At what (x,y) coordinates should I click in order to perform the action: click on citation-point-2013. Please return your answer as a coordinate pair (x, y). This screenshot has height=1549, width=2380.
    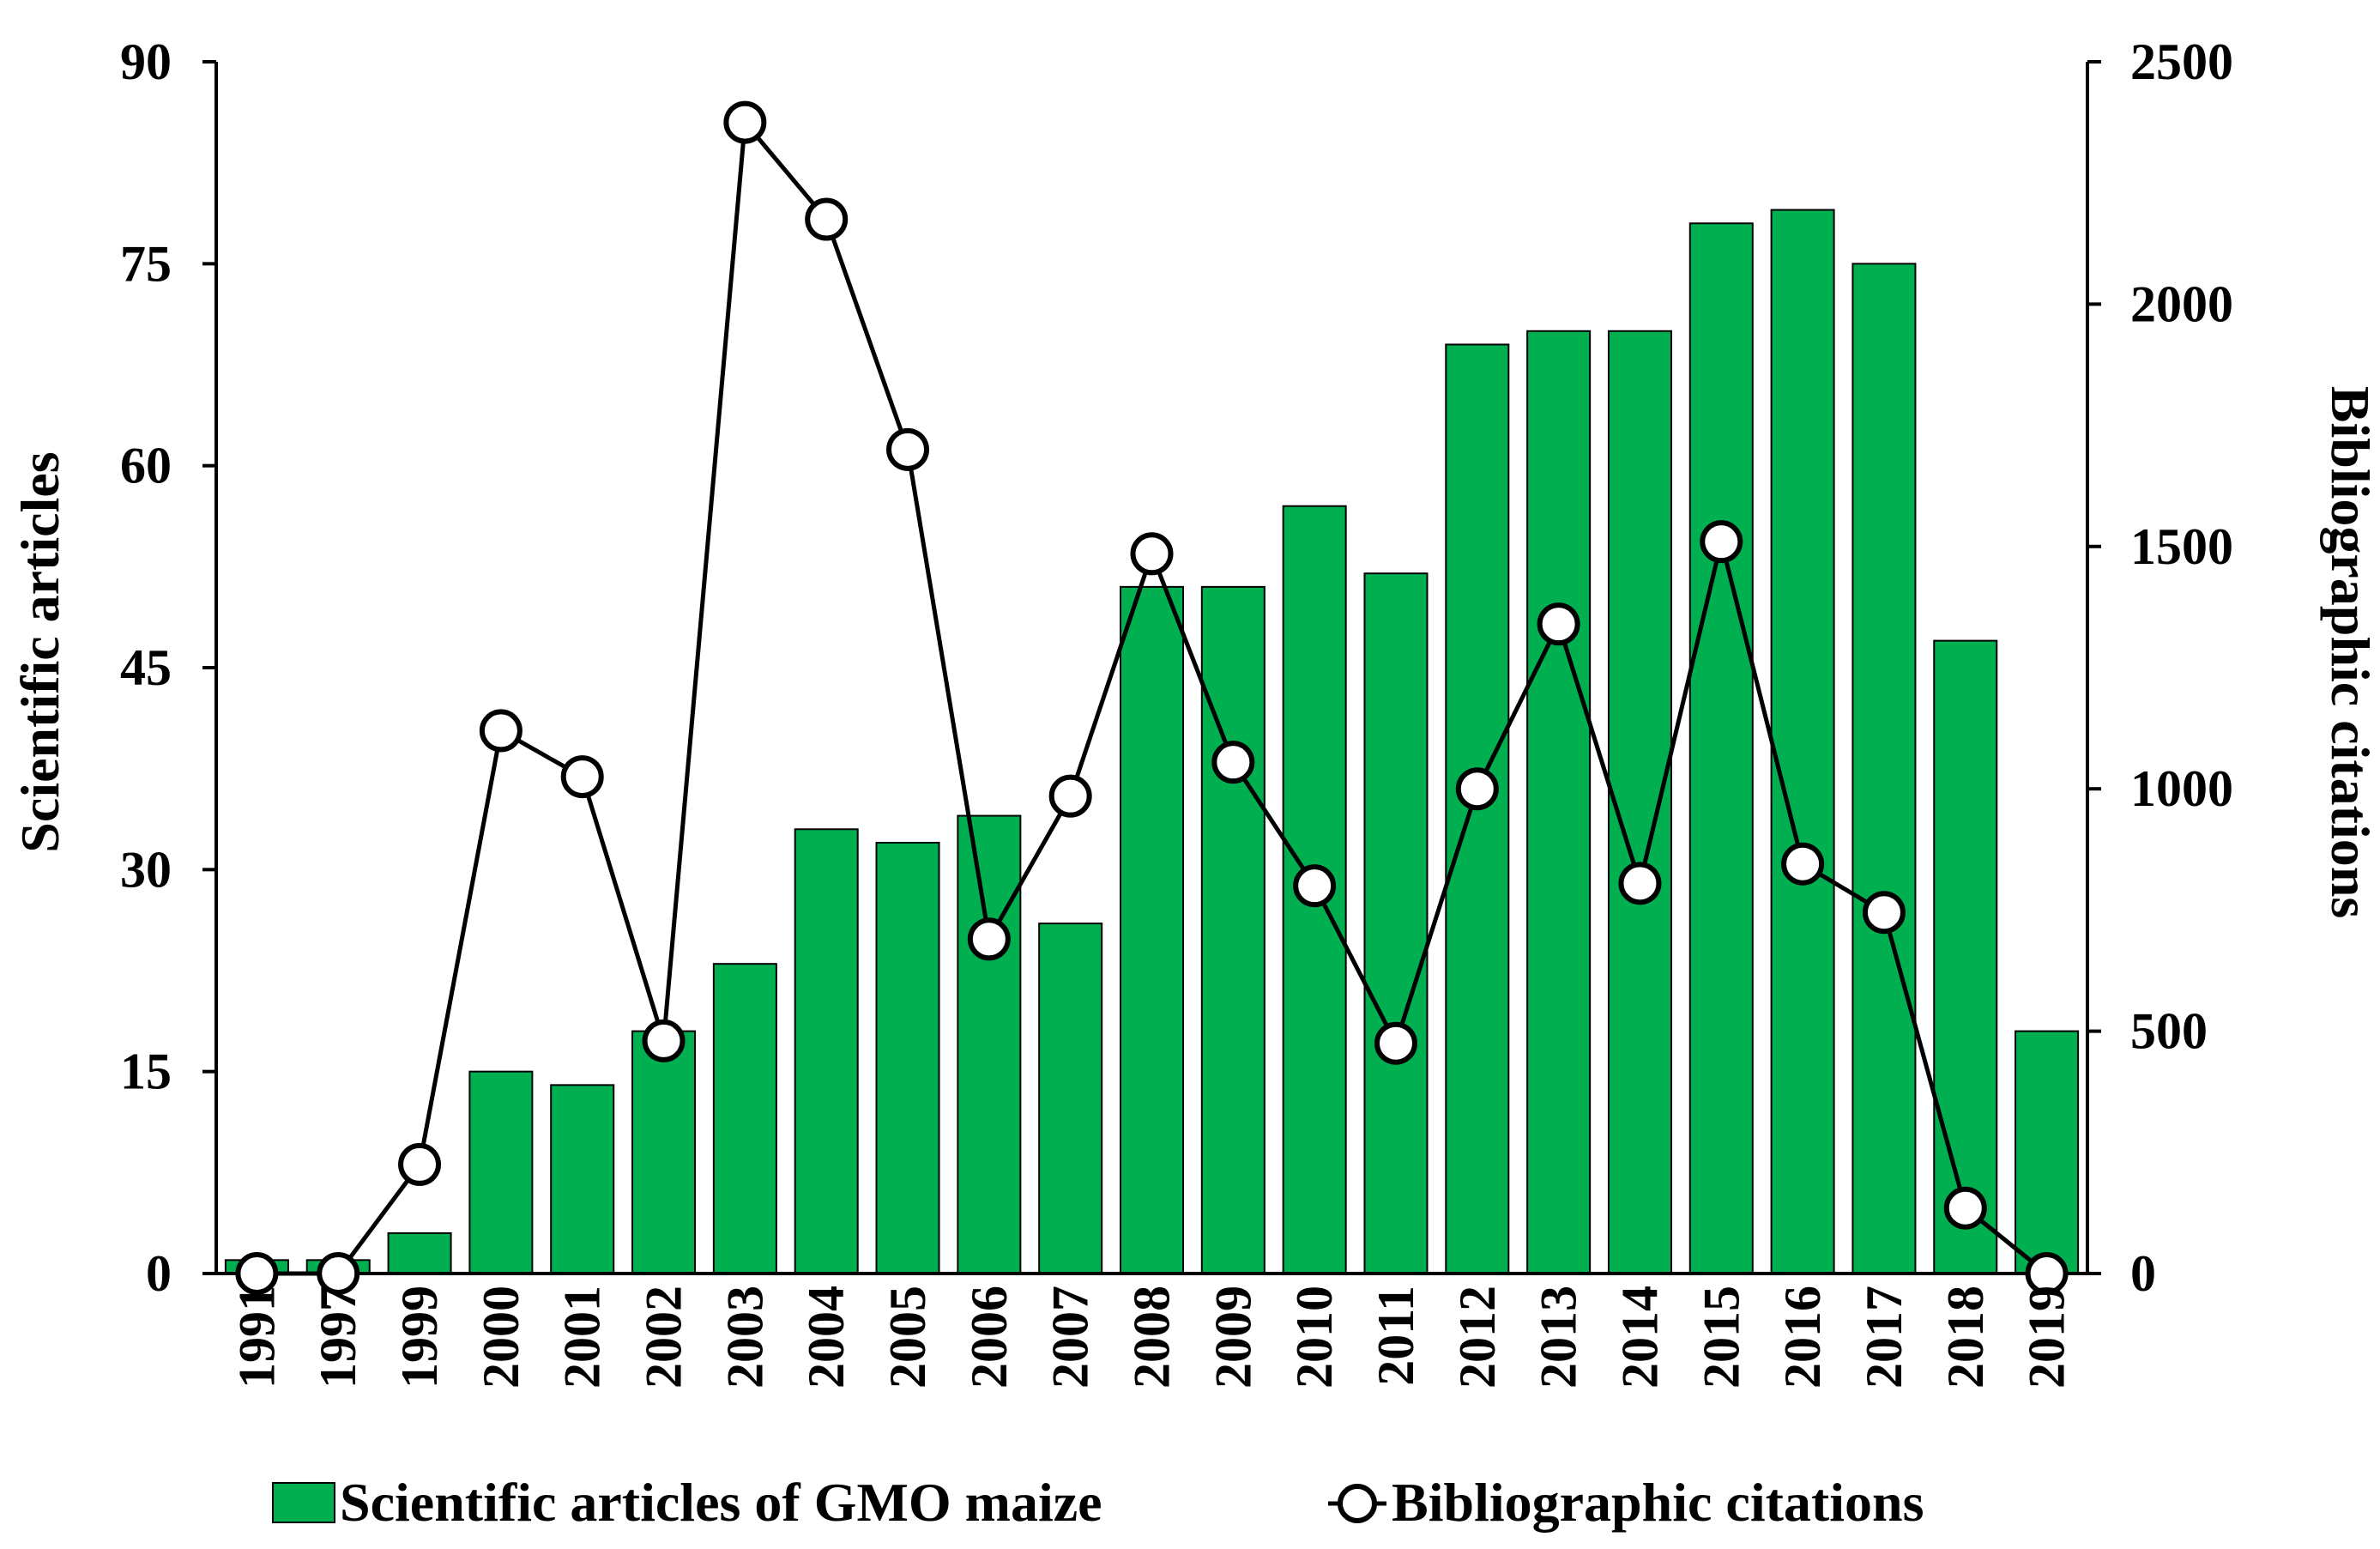
    Looking at the image, I should click on (1558, 624).